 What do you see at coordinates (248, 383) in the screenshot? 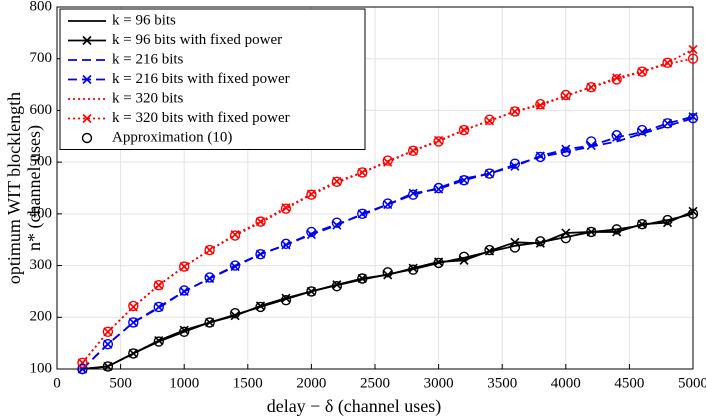
I see `x-tick-label: 1500` at bounding box center [248, 383].